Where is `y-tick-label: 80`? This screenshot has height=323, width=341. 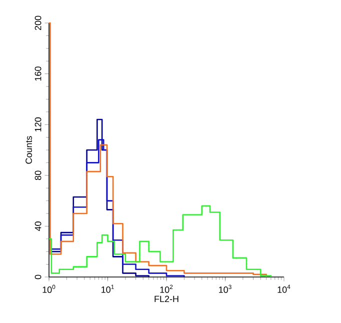
y-tick-label: 80 is located at coordinates (38, 175).